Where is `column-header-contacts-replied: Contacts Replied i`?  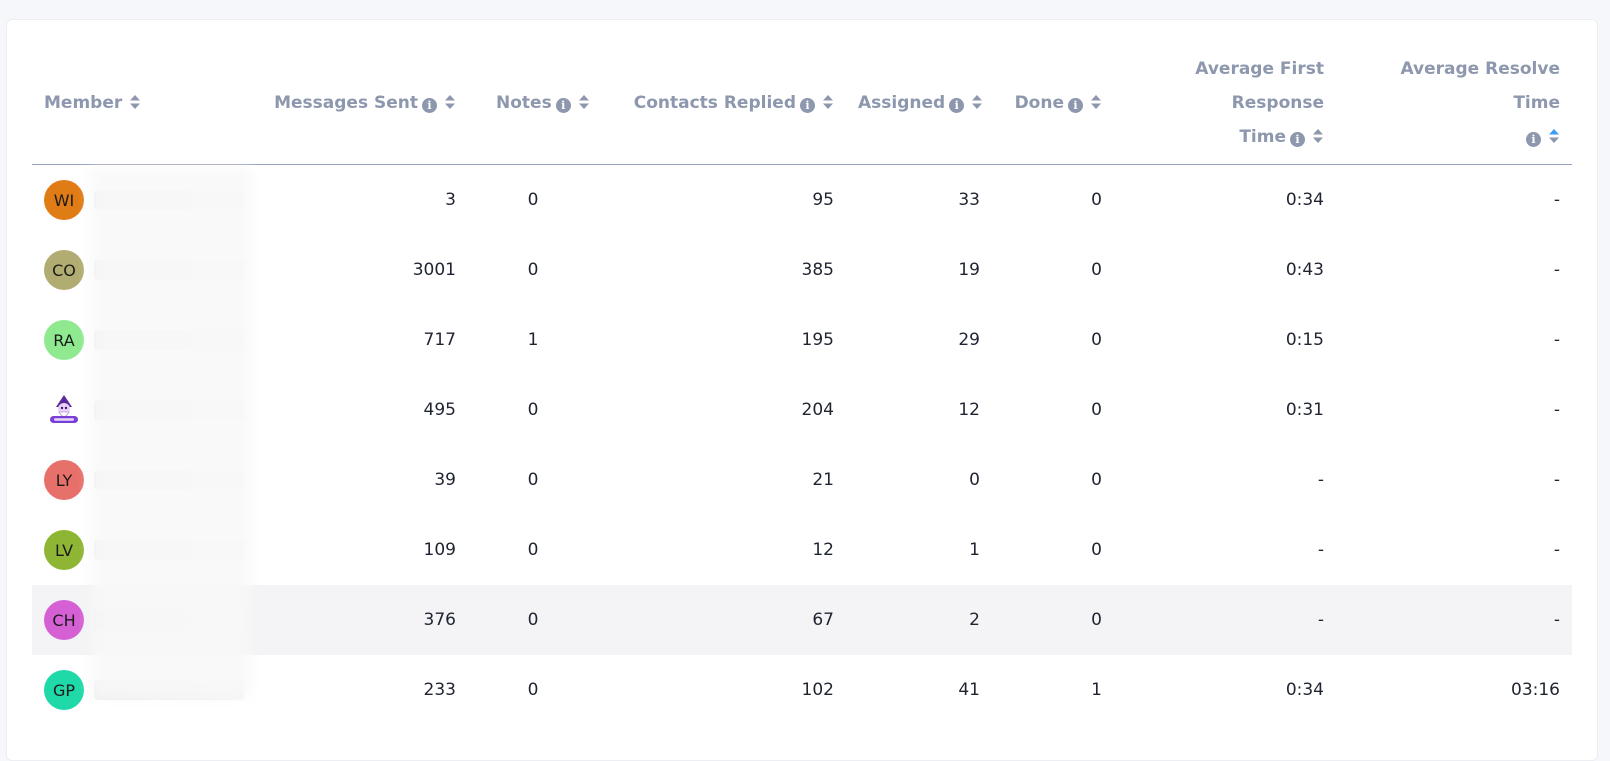
column-header-contacts-replied: Contacts Replied i is located at coordinates (722, 104).